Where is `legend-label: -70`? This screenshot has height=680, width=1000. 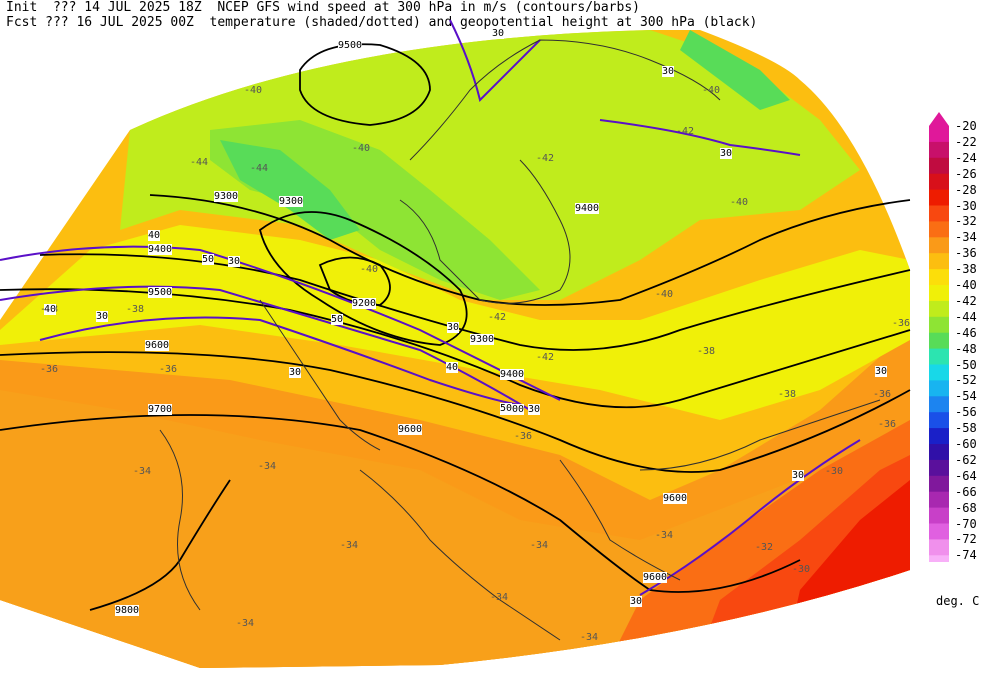
legend-label: -70 is located at coordinates (966, 523).